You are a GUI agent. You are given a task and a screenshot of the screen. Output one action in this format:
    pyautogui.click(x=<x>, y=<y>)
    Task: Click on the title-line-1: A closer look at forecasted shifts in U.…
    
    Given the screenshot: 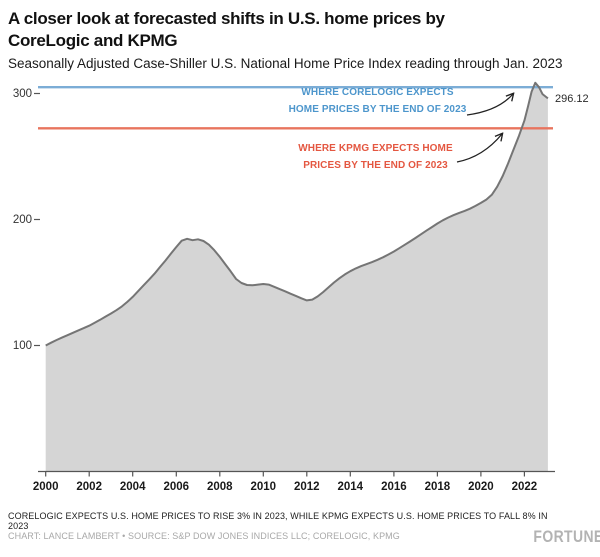 What is the action you would take?
    pyautogui.click(x=226, y=18)
    